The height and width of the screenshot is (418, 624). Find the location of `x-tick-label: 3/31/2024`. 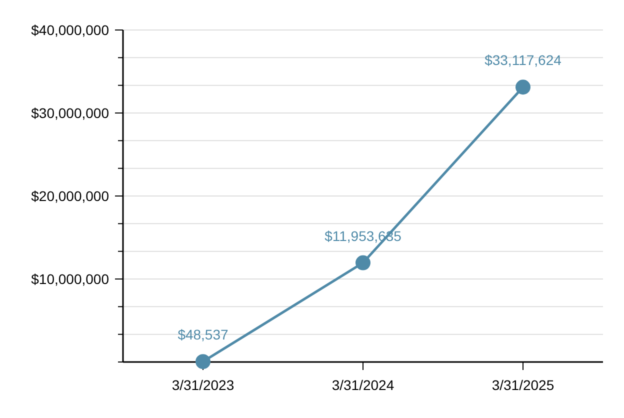

x-tick-label: 3/31/2024 is located at coordinates (363, 385).